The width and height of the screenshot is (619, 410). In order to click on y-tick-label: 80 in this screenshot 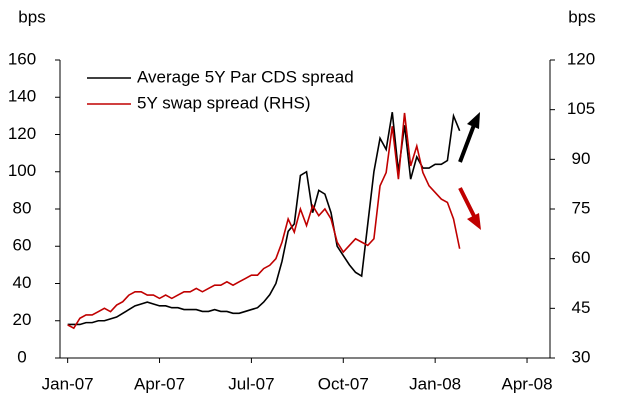, I will do `click(22, 207)`.